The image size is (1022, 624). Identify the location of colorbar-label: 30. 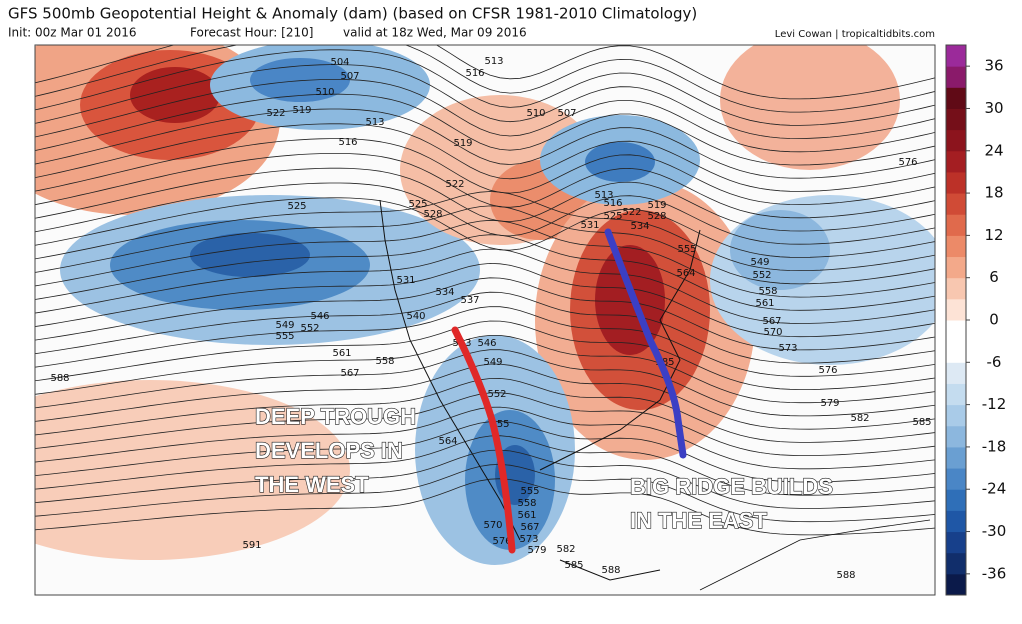
(993, 108).